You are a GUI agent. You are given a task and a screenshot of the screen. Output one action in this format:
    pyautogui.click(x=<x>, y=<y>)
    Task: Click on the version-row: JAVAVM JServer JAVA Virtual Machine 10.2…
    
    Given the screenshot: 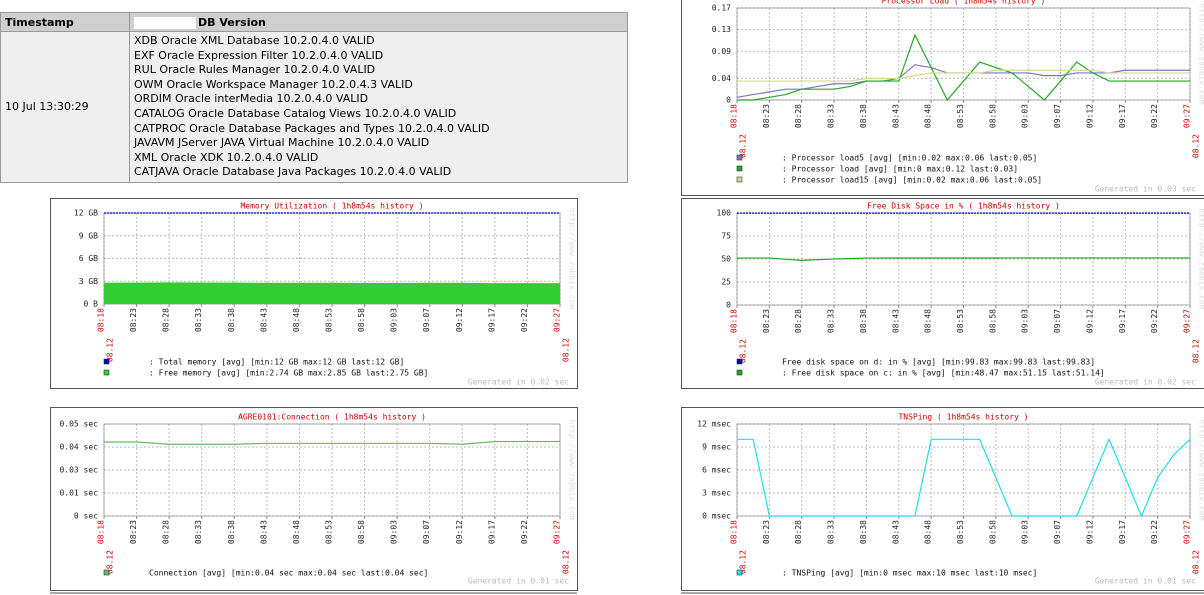 What is the action you would take?
    pyautogui.click(x=282, y=143)
    